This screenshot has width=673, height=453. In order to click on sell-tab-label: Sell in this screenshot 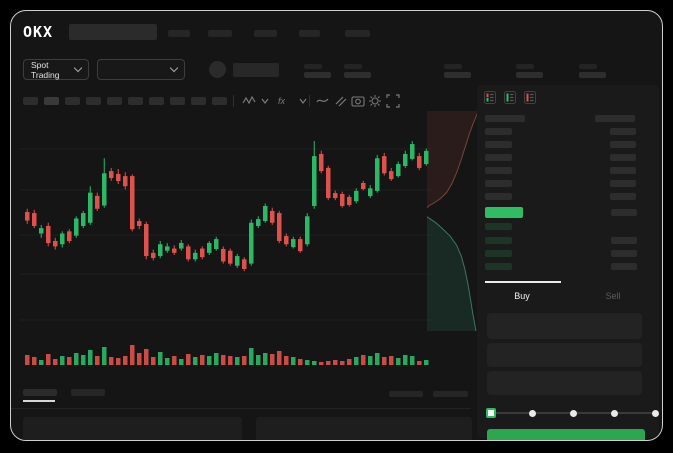, I will do `click(613, 296)`.